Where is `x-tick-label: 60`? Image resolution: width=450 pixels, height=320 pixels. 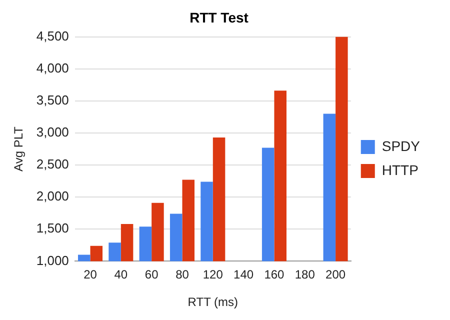 x-tick-label: 60 is located at coordinates (151, 275).